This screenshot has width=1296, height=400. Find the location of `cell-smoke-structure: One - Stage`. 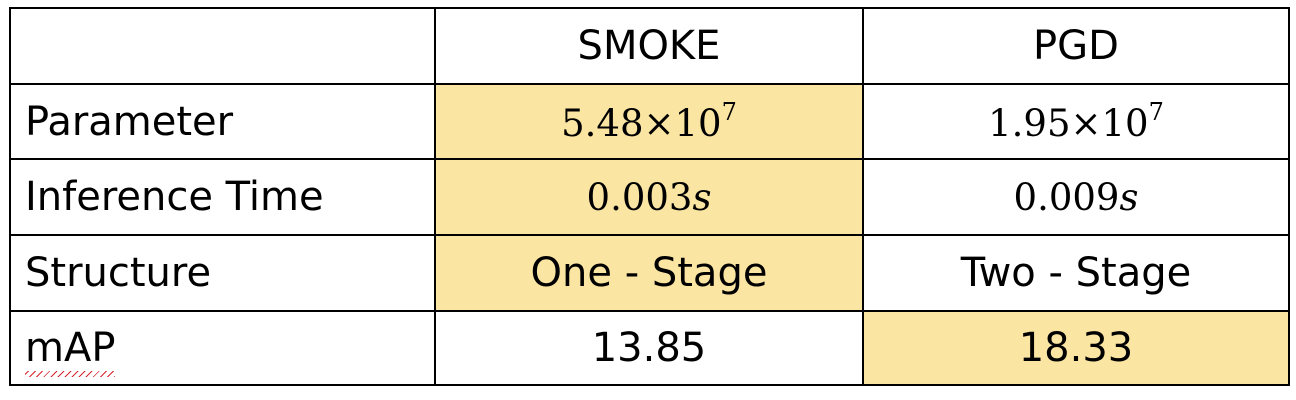

cell-smoke-structure: One - Stage is located at coordinates (649, 273).